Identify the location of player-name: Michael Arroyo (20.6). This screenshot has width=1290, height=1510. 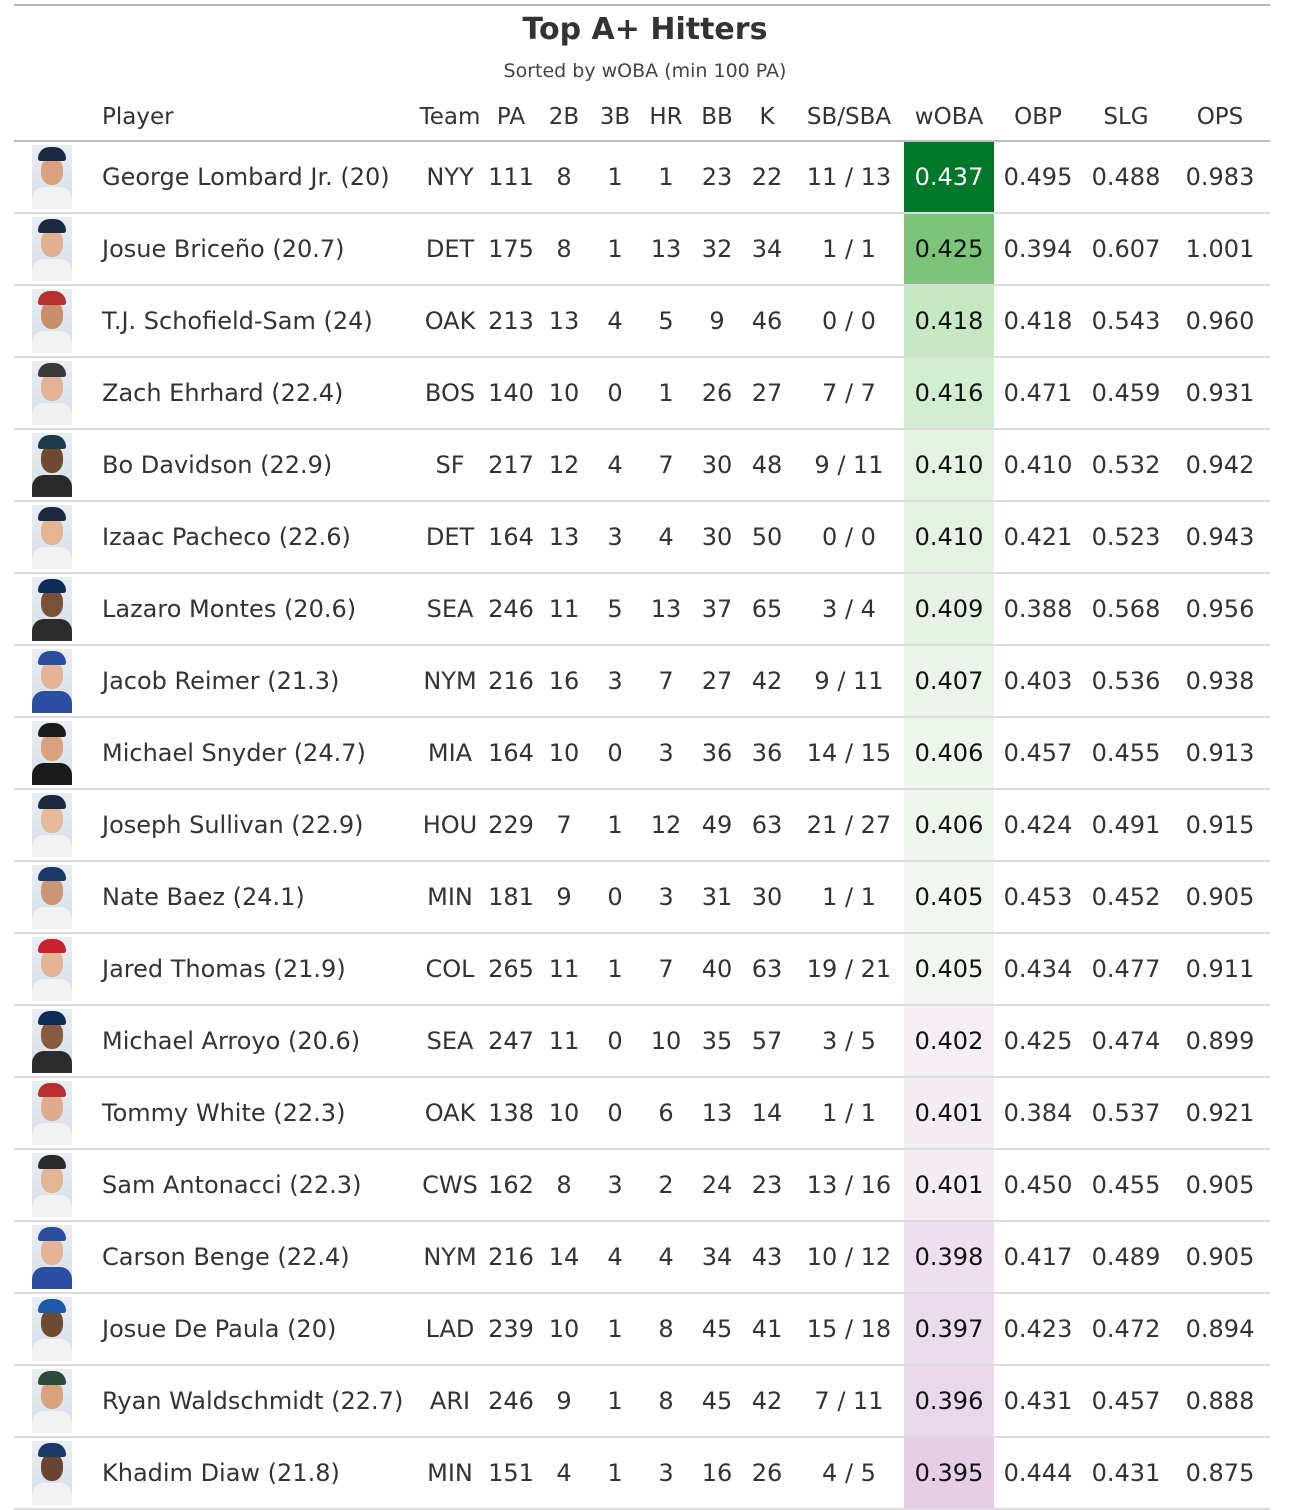
(255, 1041).